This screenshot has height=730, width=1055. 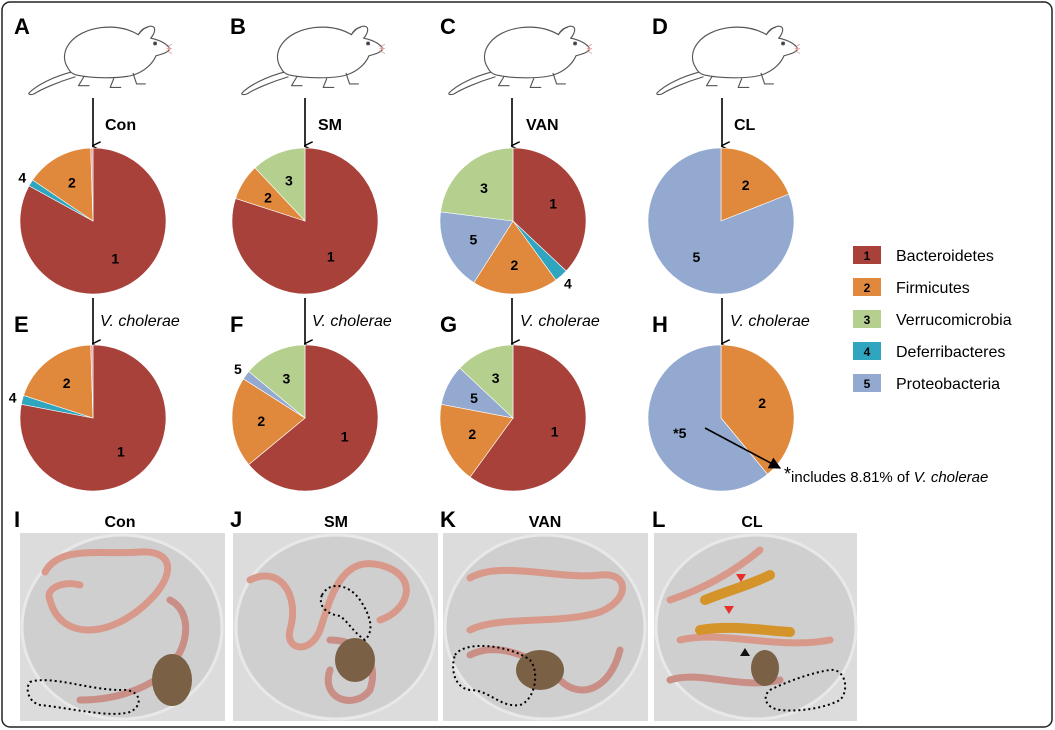 I want to click on panel-G-header: G V. cholerae, so click(x=520, y=321).